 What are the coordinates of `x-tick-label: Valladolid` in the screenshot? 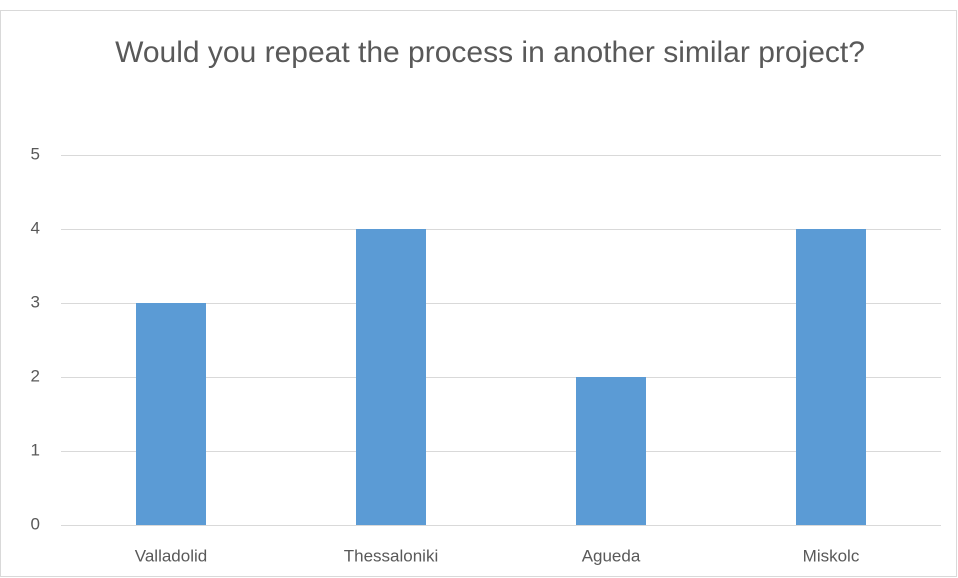 It's located at (171, 555).